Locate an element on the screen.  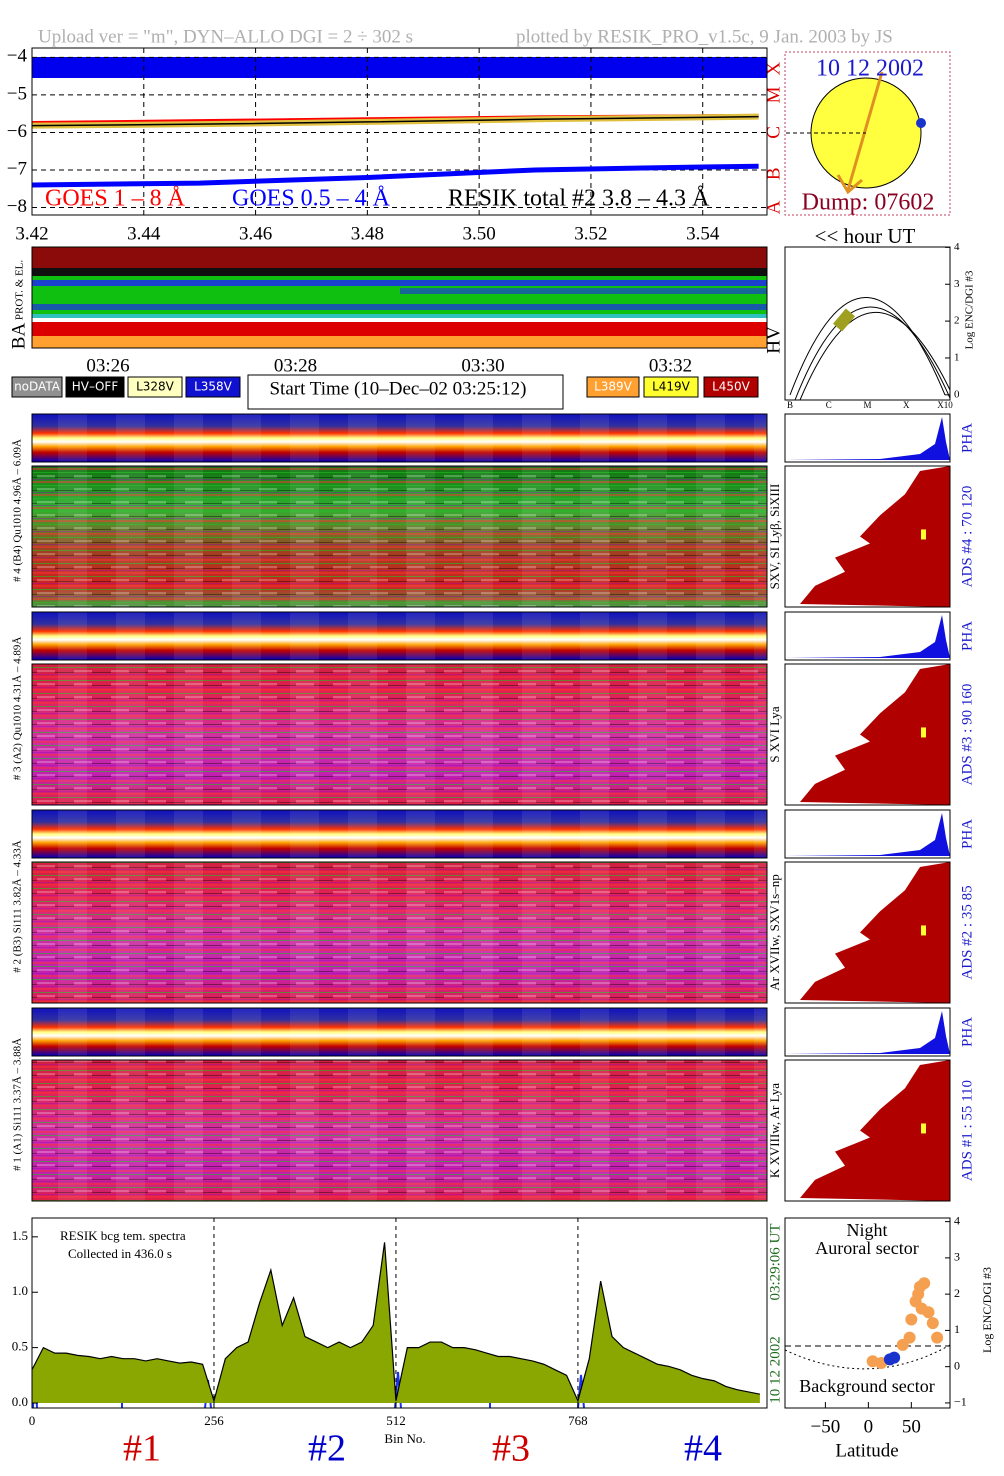
y-tick-label: 1 is located at coordinates (957, 1329).